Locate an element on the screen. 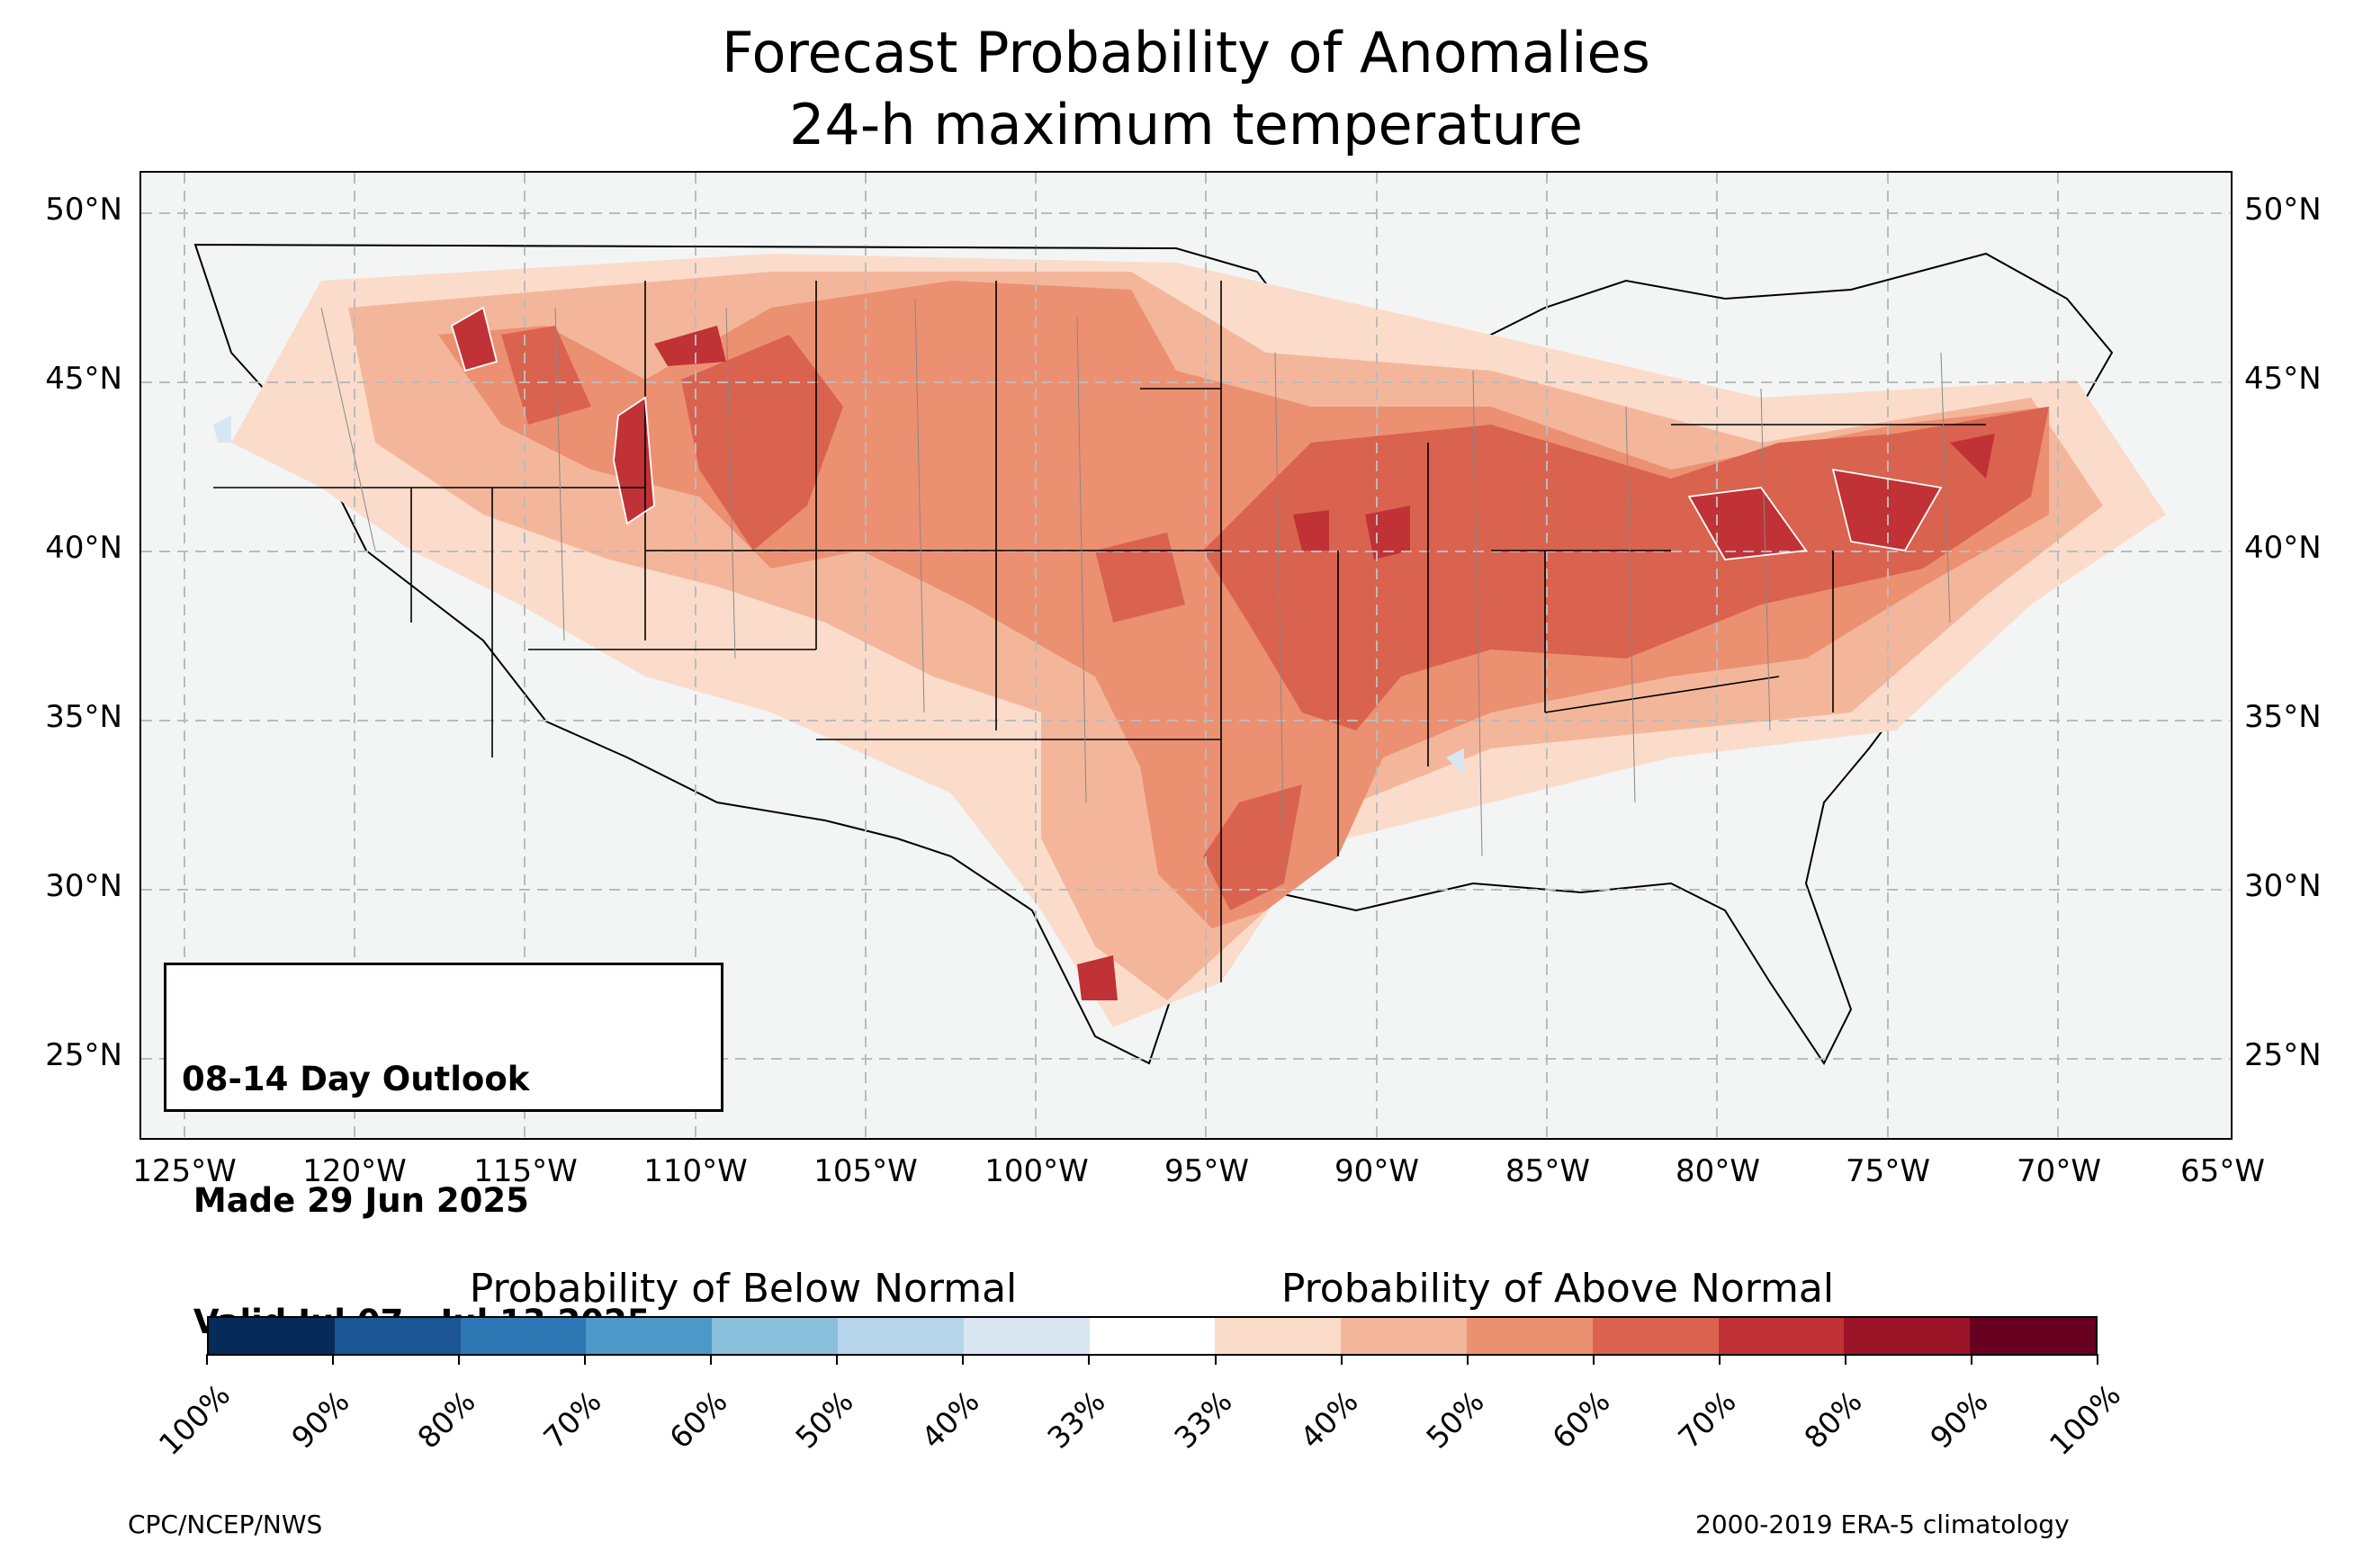  lat-label-25n-right: 25°N is located at coordinates (2283, 1055).